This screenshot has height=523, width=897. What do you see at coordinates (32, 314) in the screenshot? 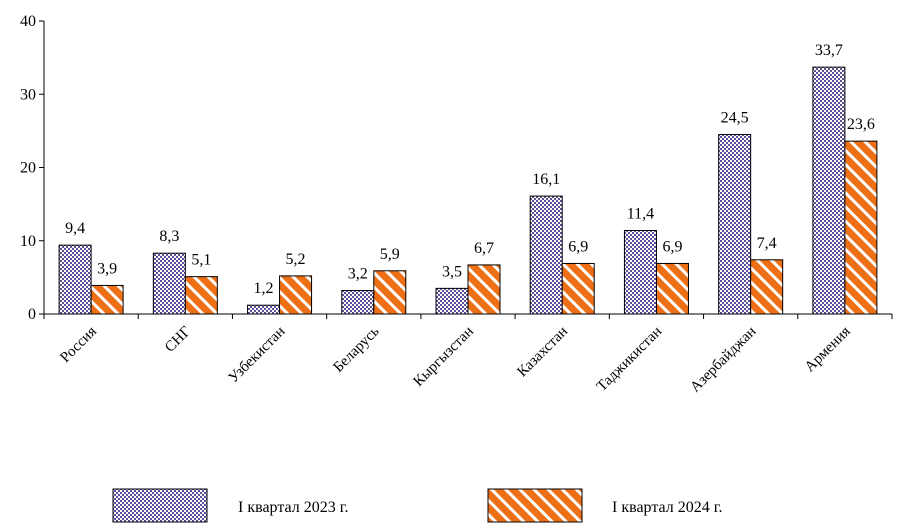
I see `y-tick-label: 0` at bounding box center [32, 314].